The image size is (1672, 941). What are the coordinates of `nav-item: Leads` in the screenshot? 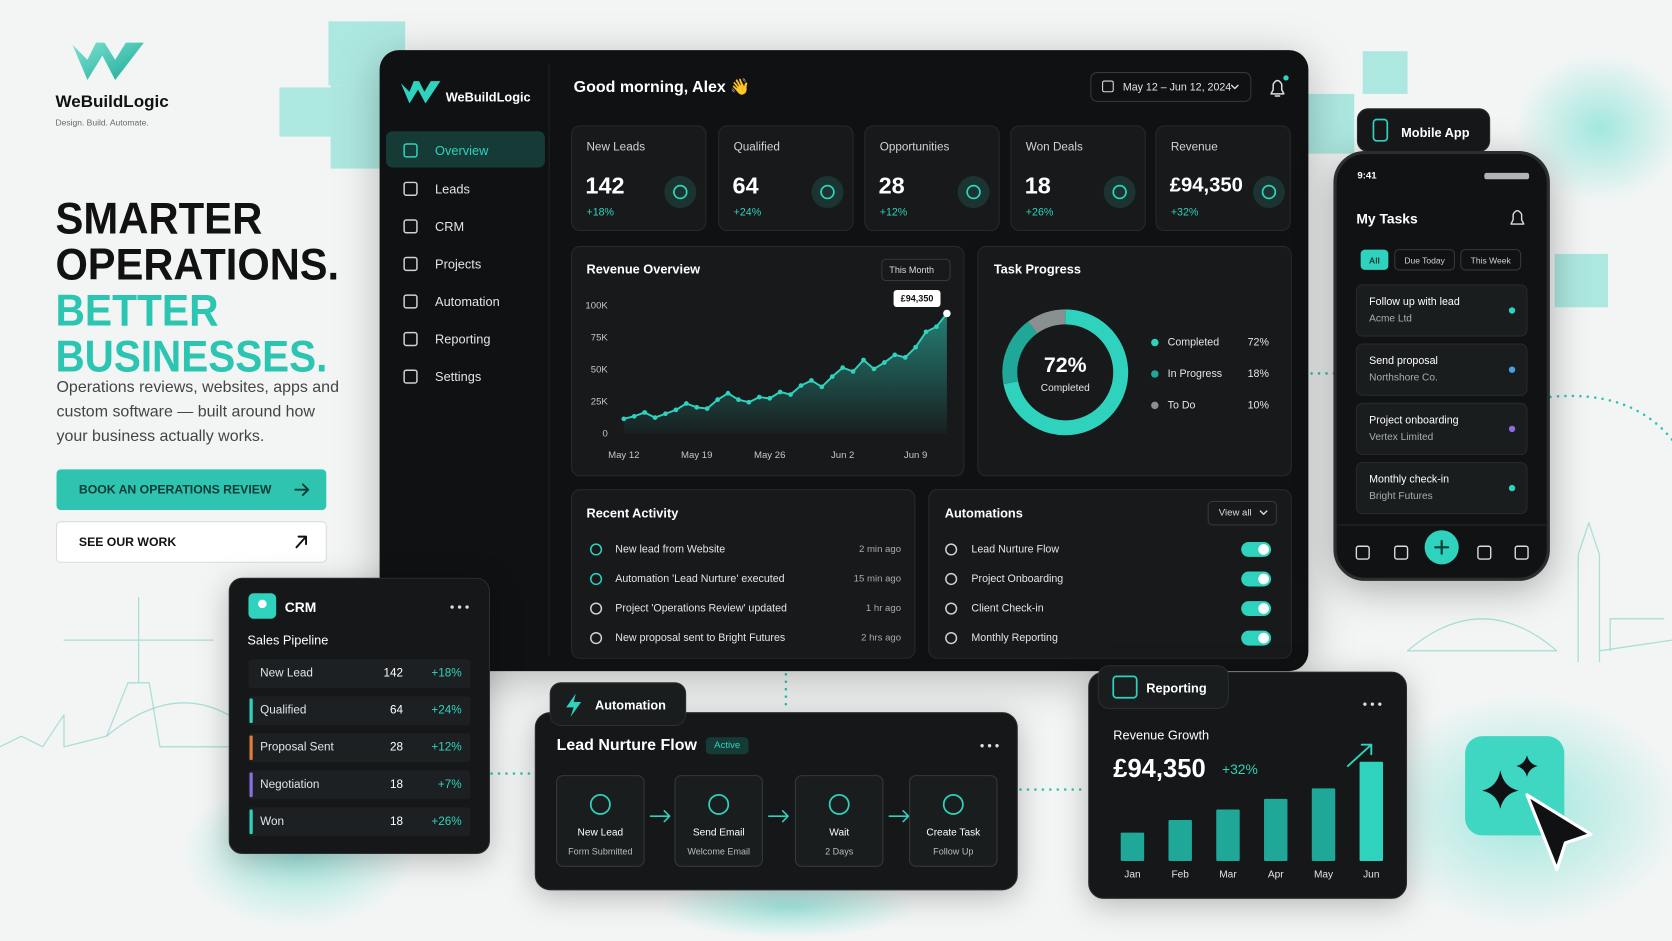 It's located at (452, 188).